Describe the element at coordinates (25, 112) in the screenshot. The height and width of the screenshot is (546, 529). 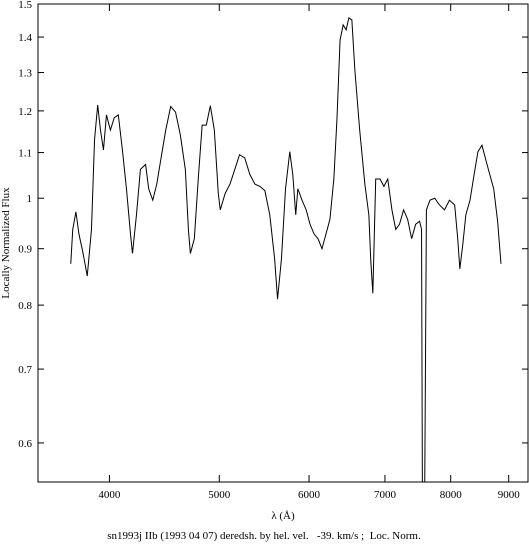
I see `y-tick-label: 1.2` at that location.